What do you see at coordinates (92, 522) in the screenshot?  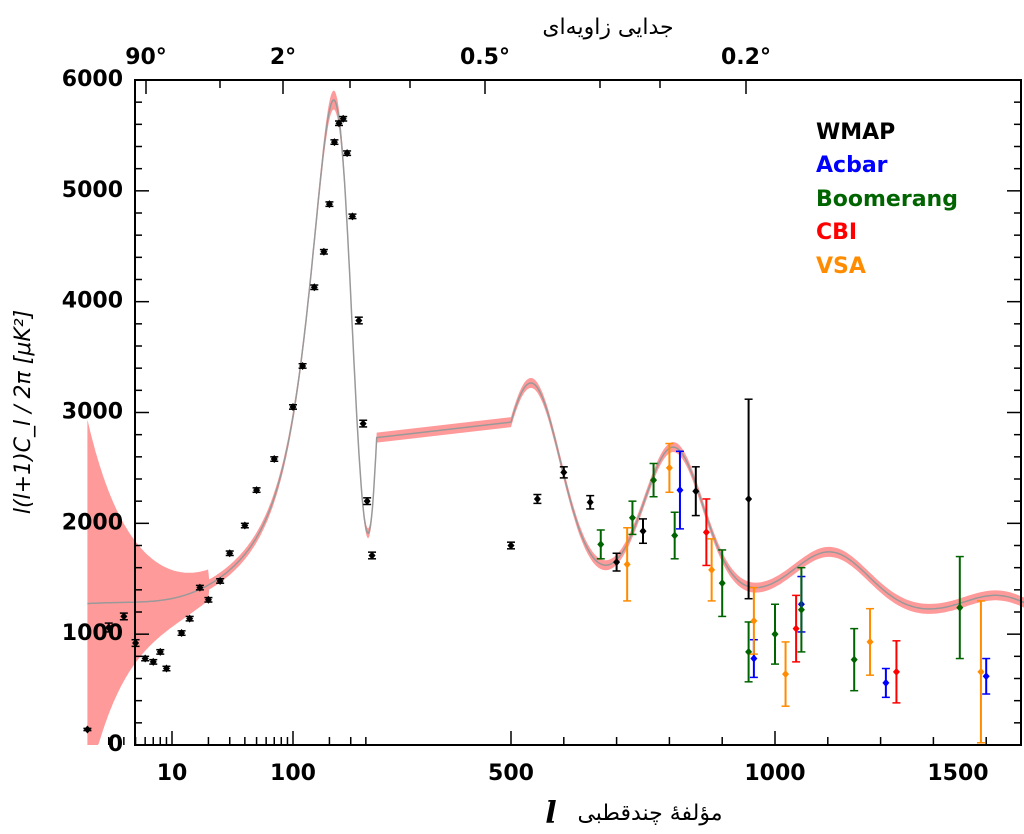 I see `y-tick-label: 2000` at bounding box center [92, 522].